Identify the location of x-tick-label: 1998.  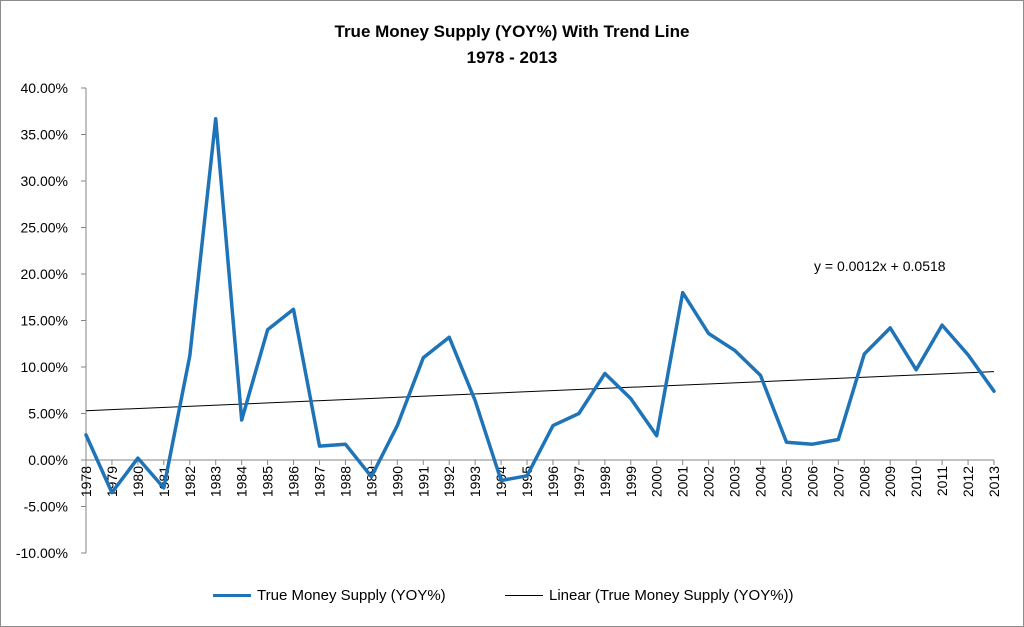
(605, 481).